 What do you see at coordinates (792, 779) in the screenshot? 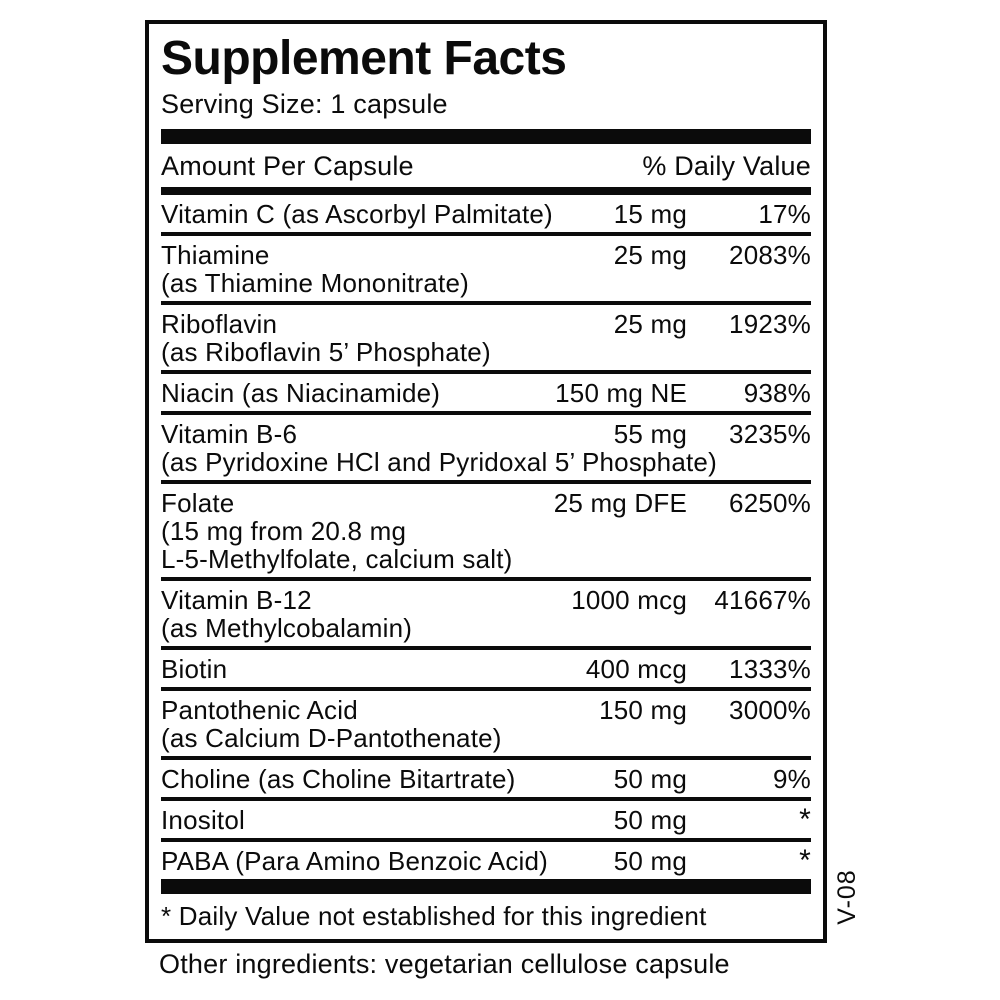
I see `ingredient-daily-value: 9%` at bounding box center [792, 779].